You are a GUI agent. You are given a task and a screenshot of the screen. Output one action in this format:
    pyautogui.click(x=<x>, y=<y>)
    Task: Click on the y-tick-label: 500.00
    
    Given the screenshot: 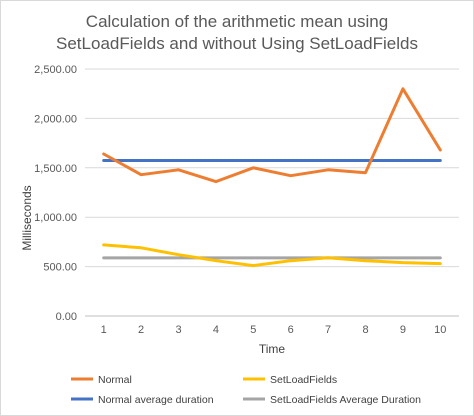 What is the action you would take?
    pyautogui.click(x=60, y=268)
    